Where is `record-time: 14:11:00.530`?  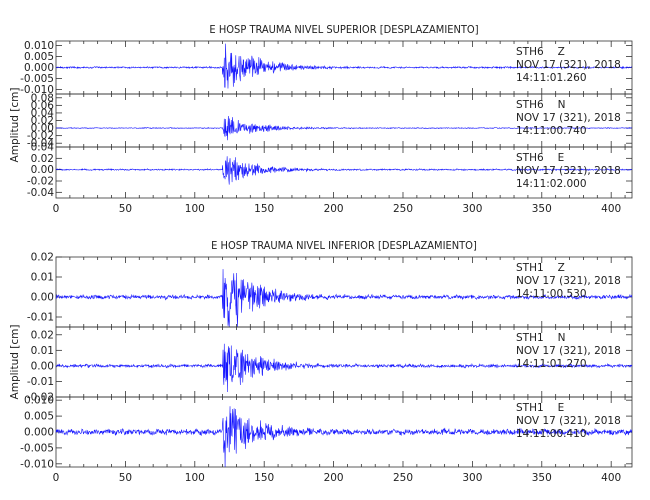
record-time: 14:11:00.530 is located at coordinates (551, 294).